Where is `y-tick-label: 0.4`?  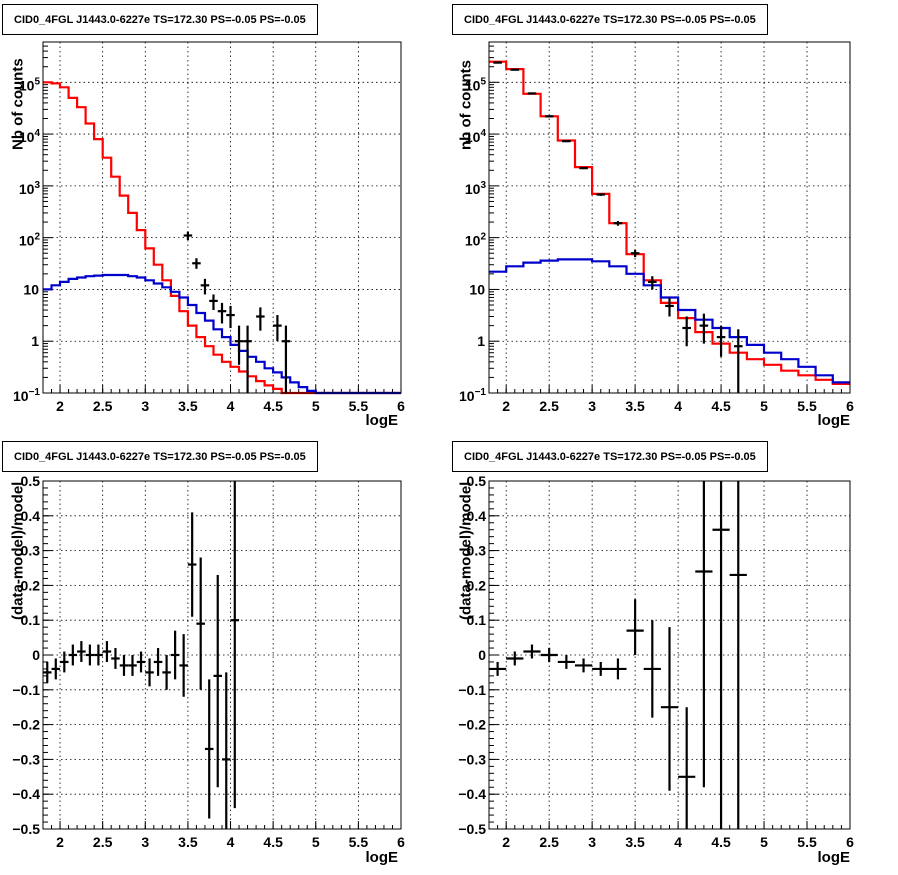 y-tick-label: 0.4 is located at coordinates (477, 516).